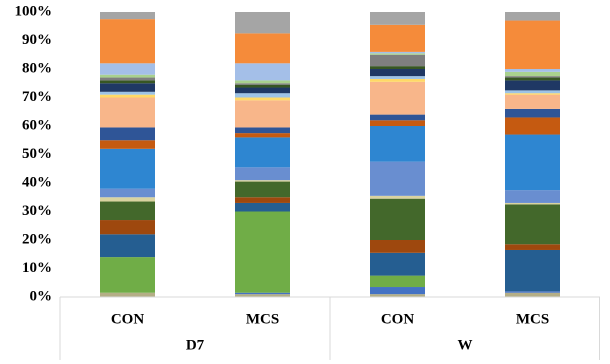 This screenshot has width=610, height=364. Describe the element at coordinates (37, 125) in the screenshot. I see `y-tick-label: 60%` at that location.